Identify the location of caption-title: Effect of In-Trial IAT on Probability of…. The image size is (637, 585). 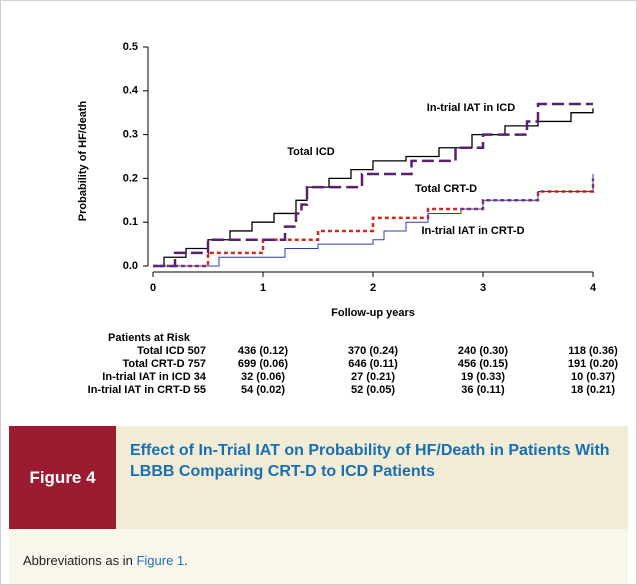
(372, 477).